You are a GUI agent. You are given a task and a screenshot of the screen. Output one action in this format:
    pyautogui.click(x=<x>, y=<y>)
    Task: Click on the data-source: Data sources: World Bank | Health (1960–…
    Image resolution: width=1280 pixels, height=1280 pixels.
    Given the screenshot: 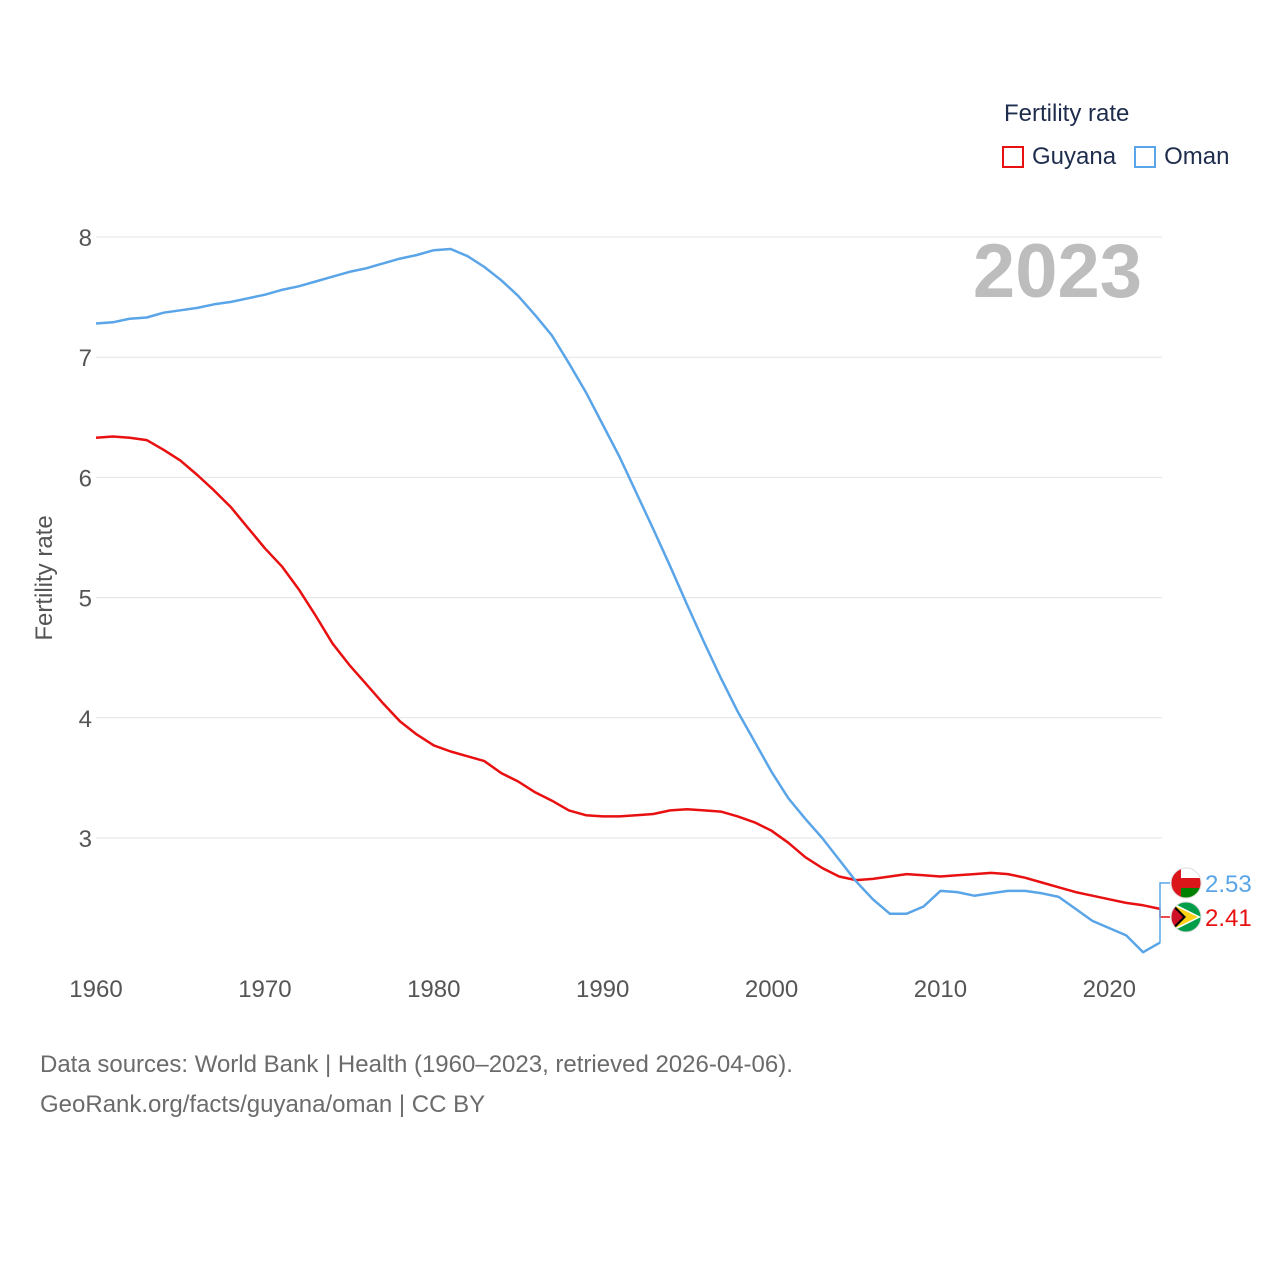 What is the action you would take?
    pyautogui.click(x=416, y=1085)
    